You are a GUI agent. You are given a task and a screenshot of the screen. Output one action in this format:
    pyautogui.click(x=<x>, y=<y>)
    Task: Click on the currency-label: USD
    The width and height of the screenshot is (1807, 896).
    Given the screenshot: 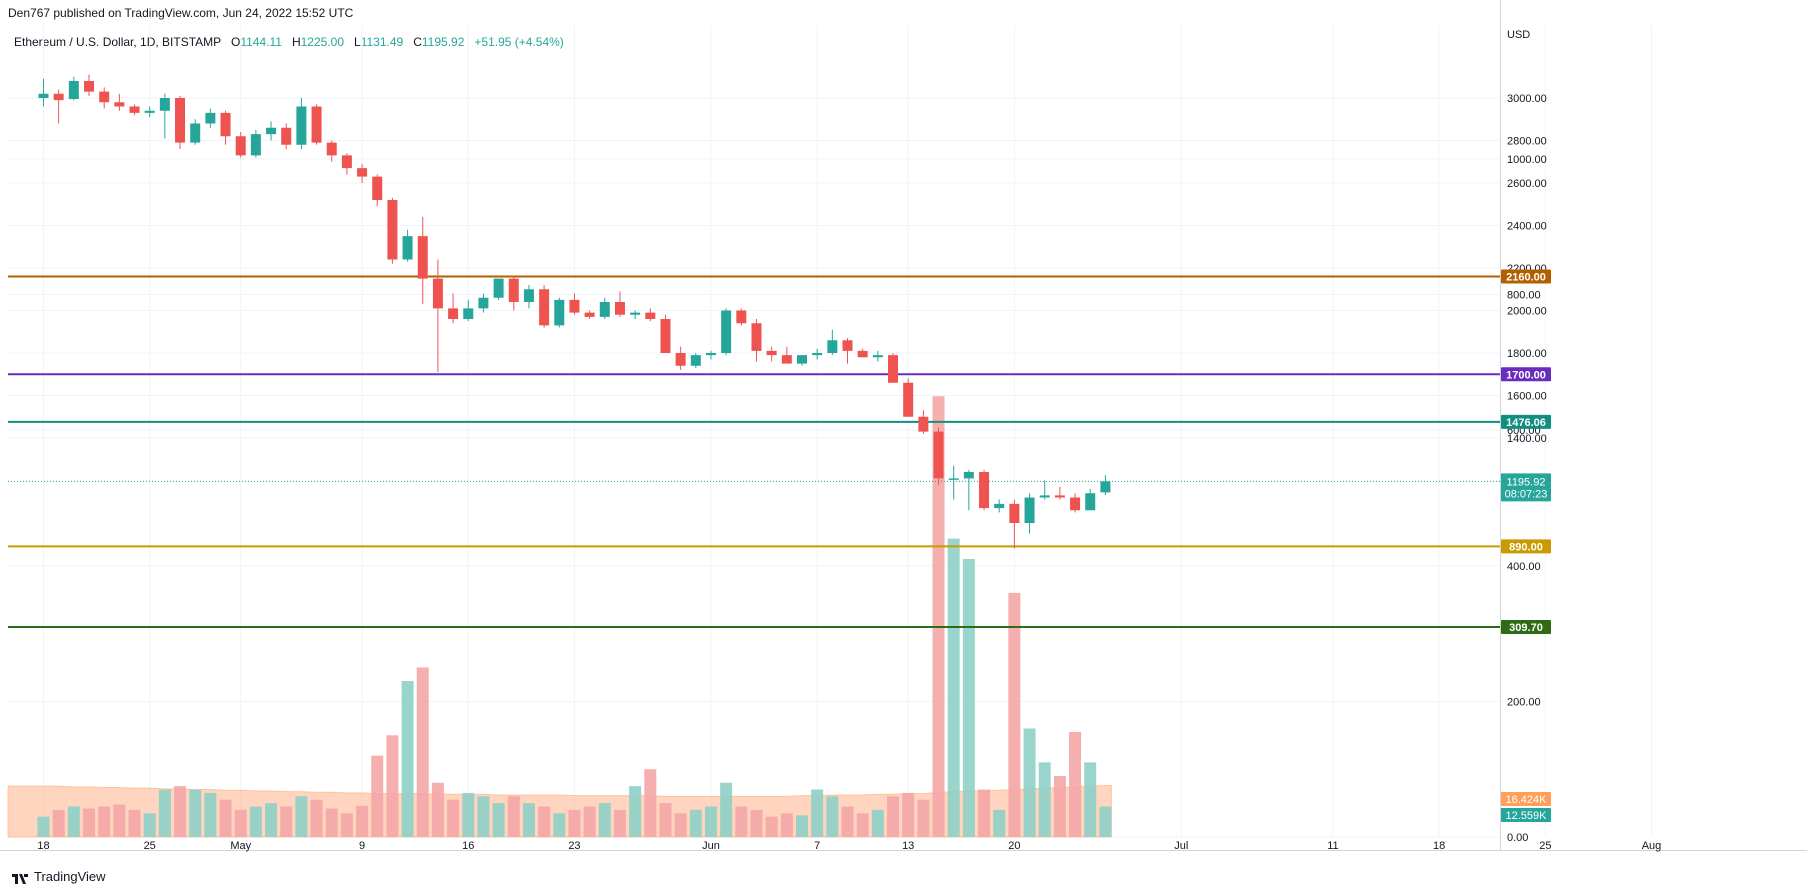 What is the action you would take?
    pyautogui.click(x=1518, y=35)
    